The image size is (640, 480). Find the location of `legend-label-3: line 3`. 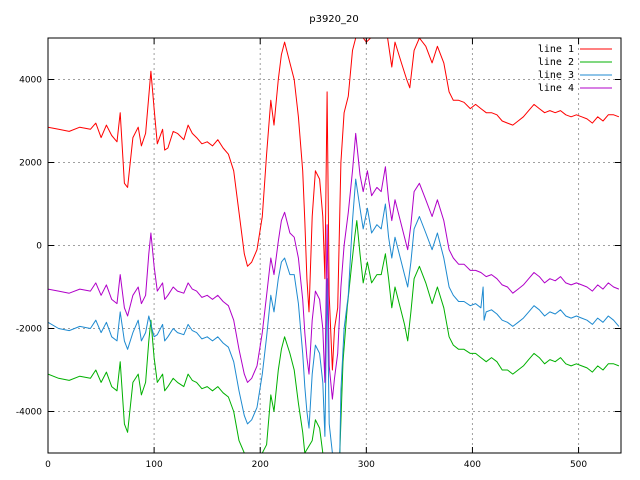

legend-label-3: line 3 is located at coordinates (556, 75).